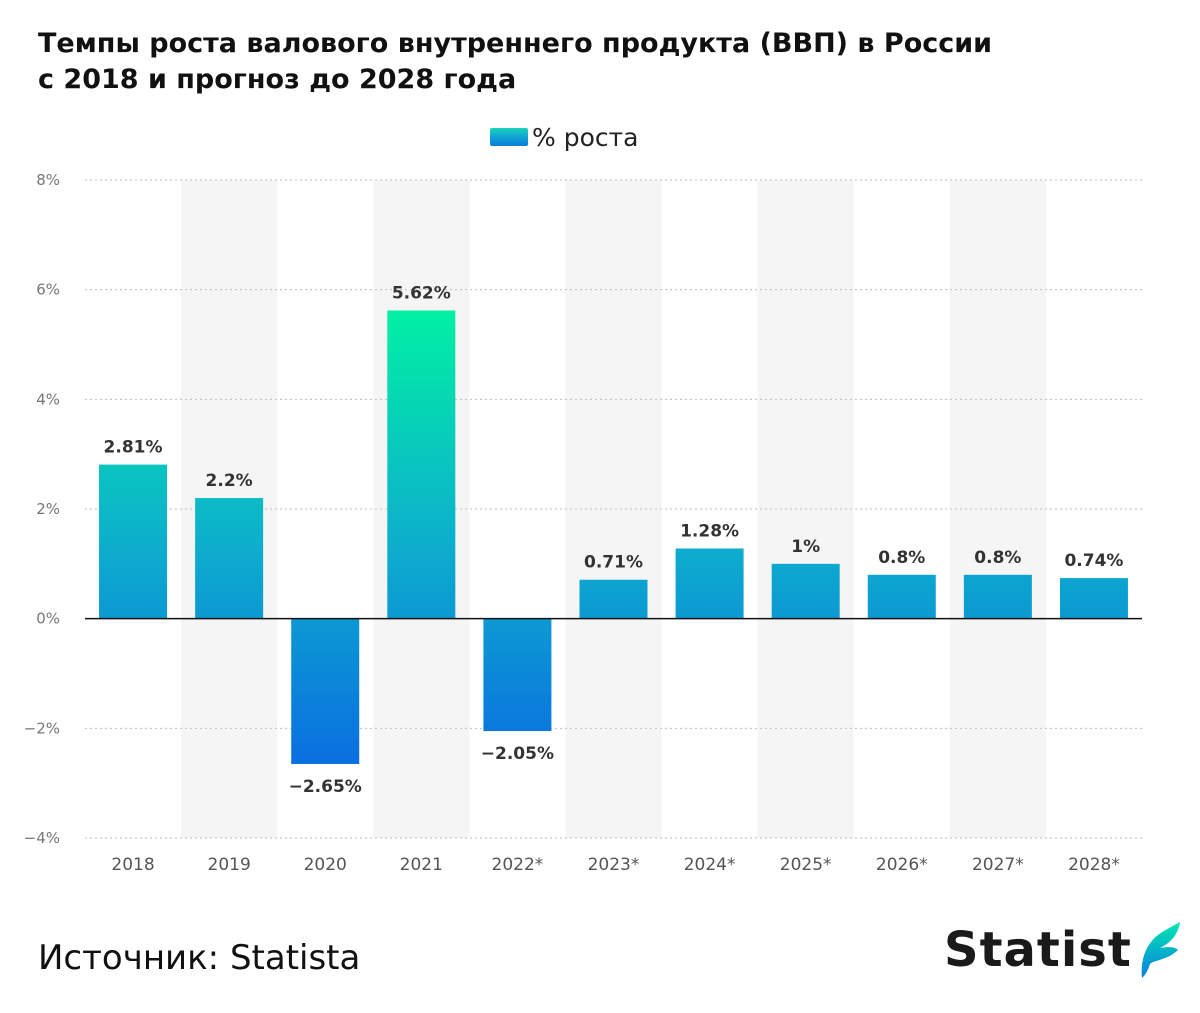 Image resolution: width=1200 pixels, height=1013 pixels. I want to click on legend-label: % роста, so click(585, 137).